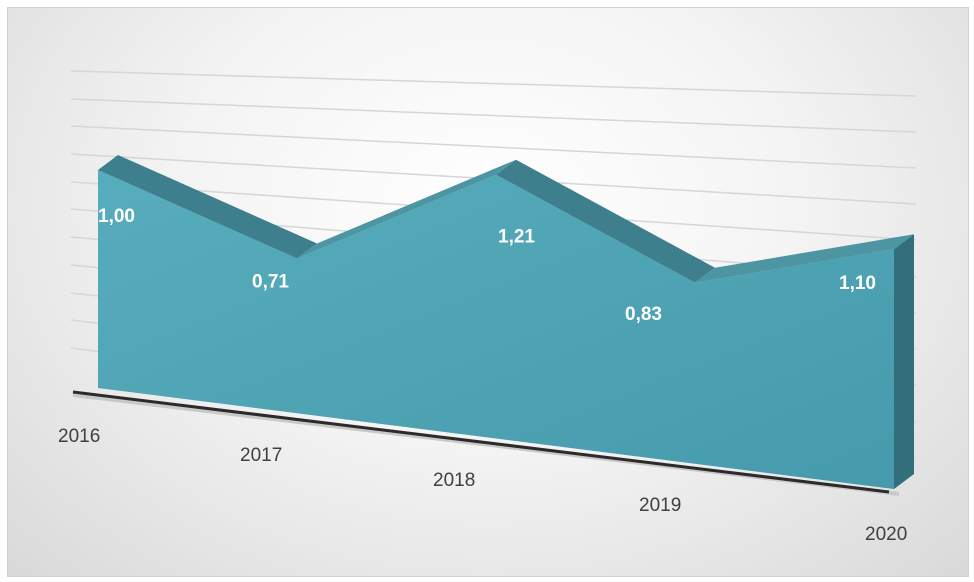 Image resolution: width=974 pixels, height=582 pixels. Describe the element at coordinates (904, 361) in the screenshot. I see `area-side-face` at that location.